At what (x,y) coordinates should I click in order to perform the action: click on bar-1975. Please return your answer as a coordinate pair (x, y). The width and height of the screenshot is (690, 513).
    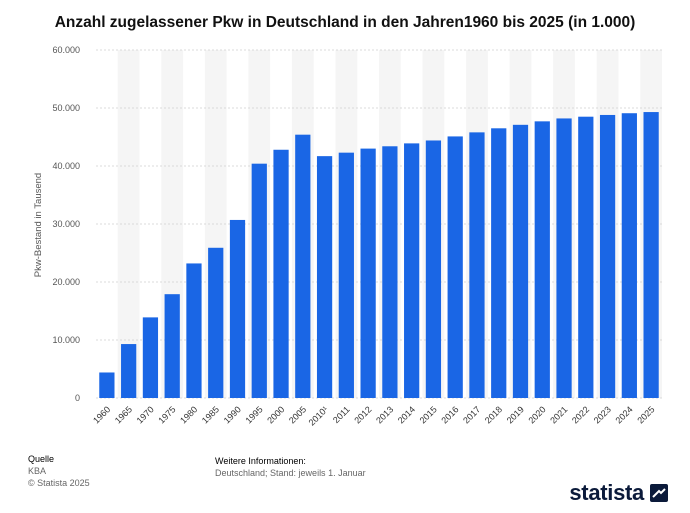
    Looking at the image, I should click on (172, 346).